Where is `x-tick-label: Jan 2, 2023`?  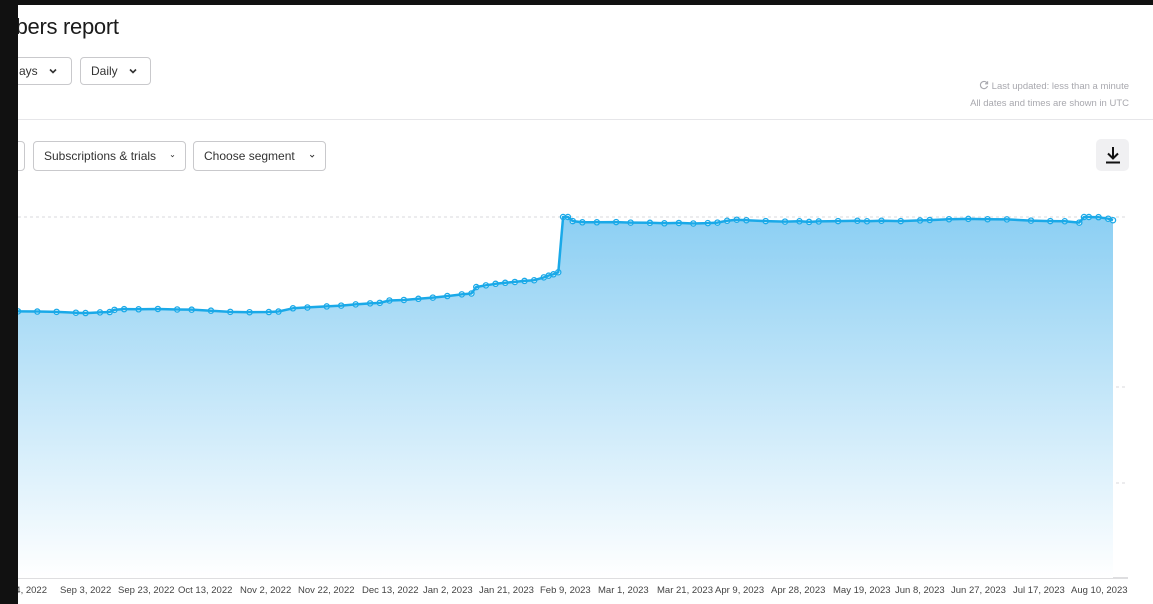 x-tick-label: Jan 2, 2023 is located at coordinates (448, 590).